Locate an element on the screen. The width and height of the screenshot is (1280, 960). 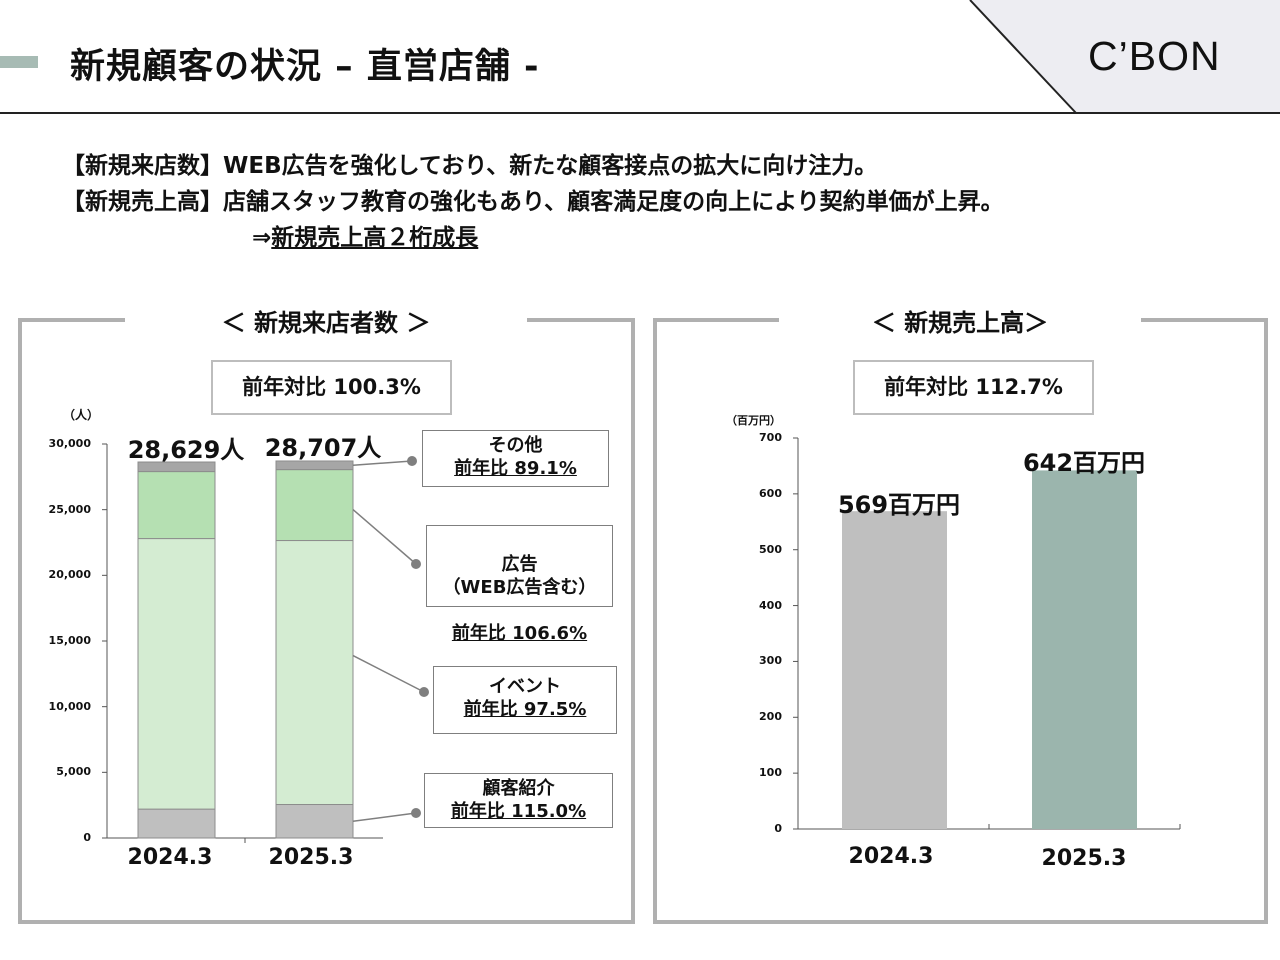
right-y-tick-label: 0 is located at coordinates (778, 828).